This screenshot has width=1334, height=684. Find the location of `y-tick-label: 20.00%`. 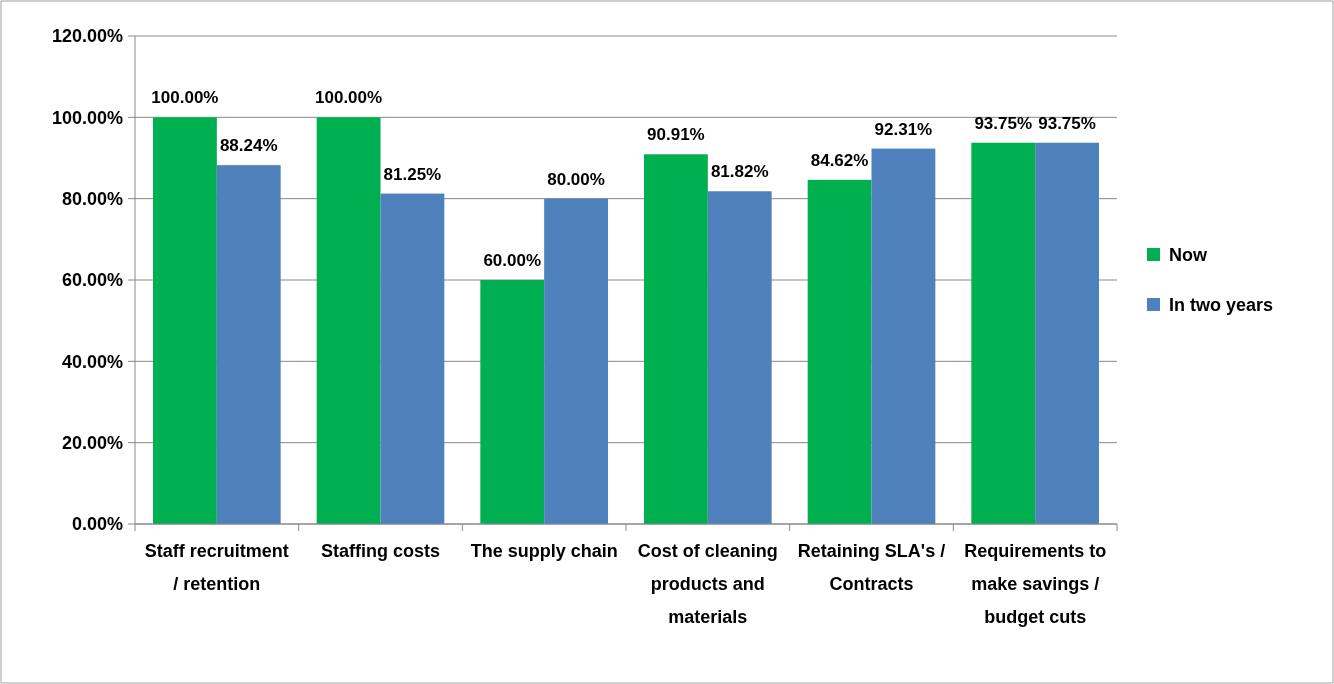

y-tick-label: 20.00% is located at coordinates (92, 442).